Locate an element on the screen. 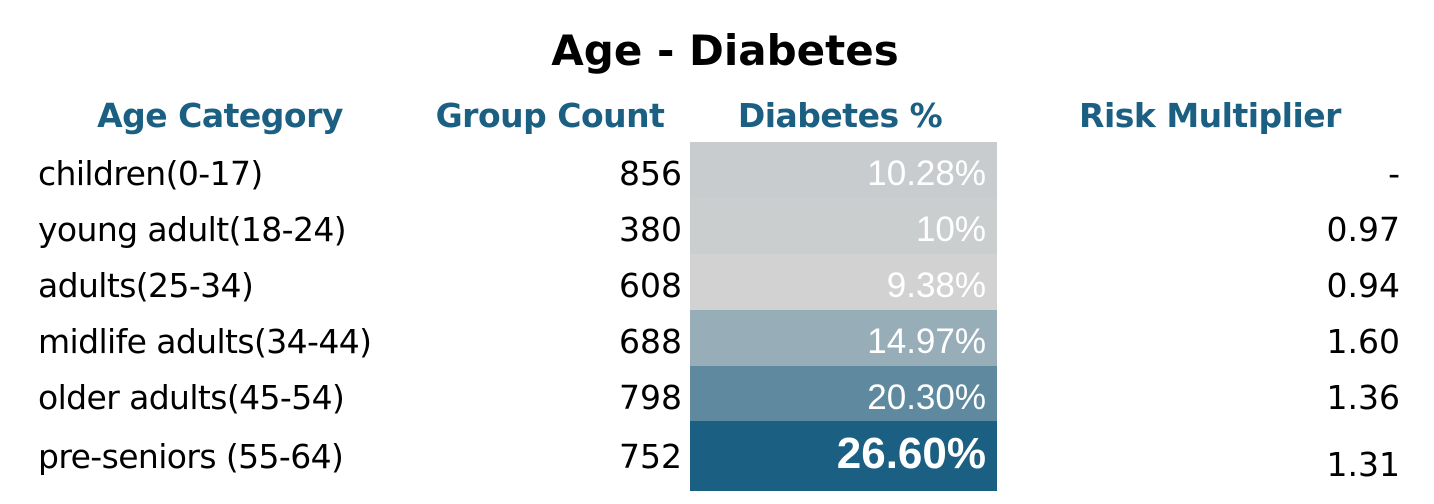 This screenshot has width=1434, height=504. age-category-cell: older adults(45-54) is located at coordinates (191, 397).